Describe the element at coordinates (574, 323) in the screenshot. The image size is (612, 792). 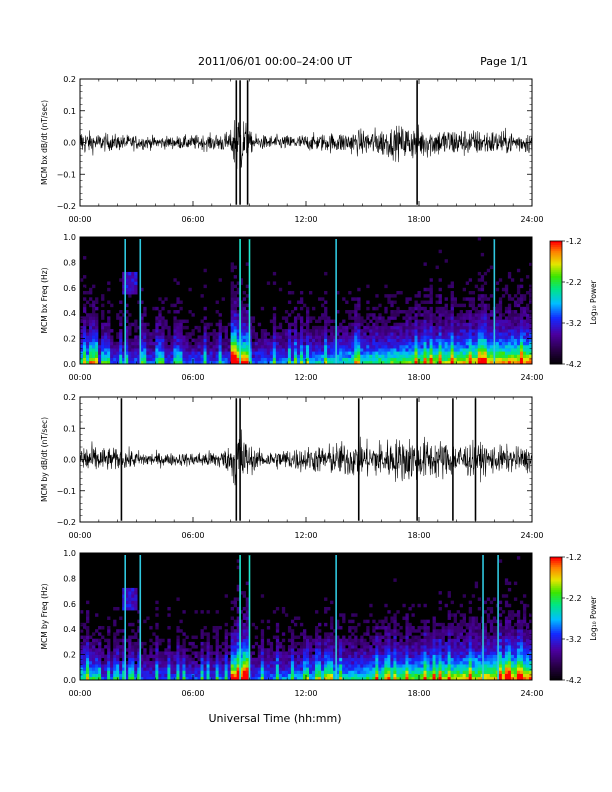
I see `colorbar-tick-label: -3.2` at that location.